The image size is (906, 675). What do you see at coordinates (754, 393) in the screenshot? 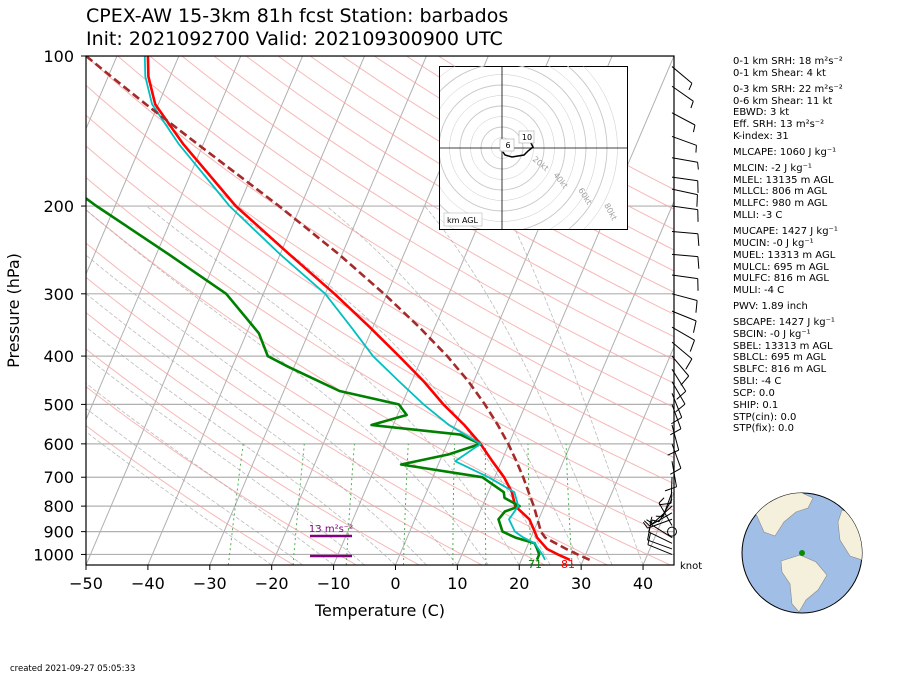
I see `stability-index: SCP: 0.0` at bounding box center [754, 393].